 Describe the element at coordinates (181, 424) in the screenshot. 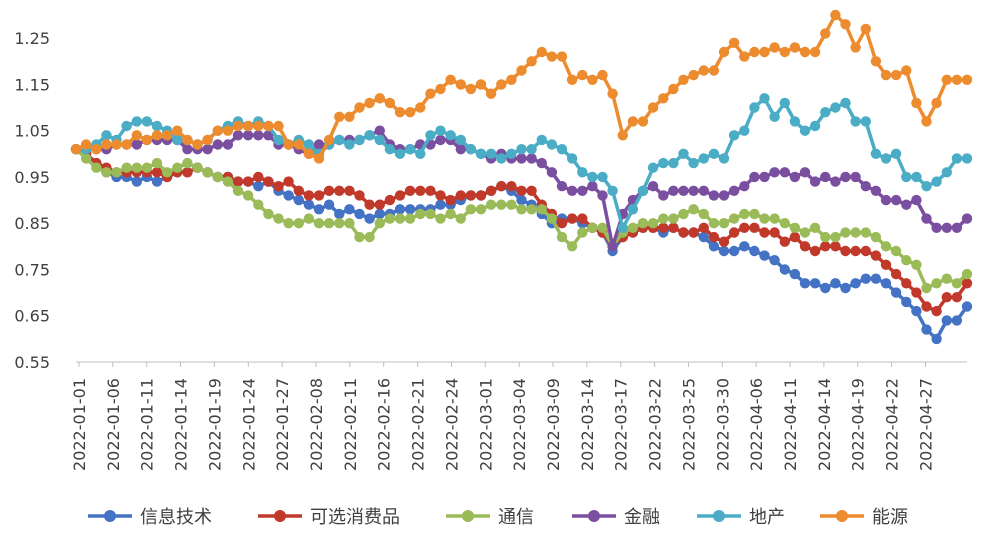

I see `x-tick-label: 2022-01-14` at that location.